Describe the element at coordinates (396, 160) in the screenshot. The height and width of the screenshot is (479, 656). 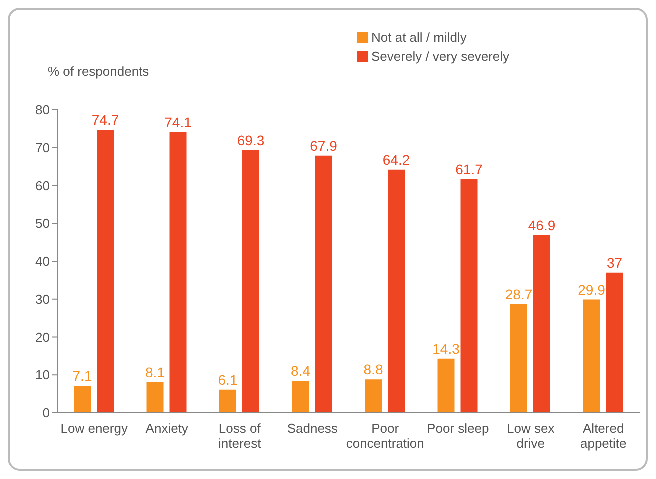
I see `data-label: 64.2` at that location.